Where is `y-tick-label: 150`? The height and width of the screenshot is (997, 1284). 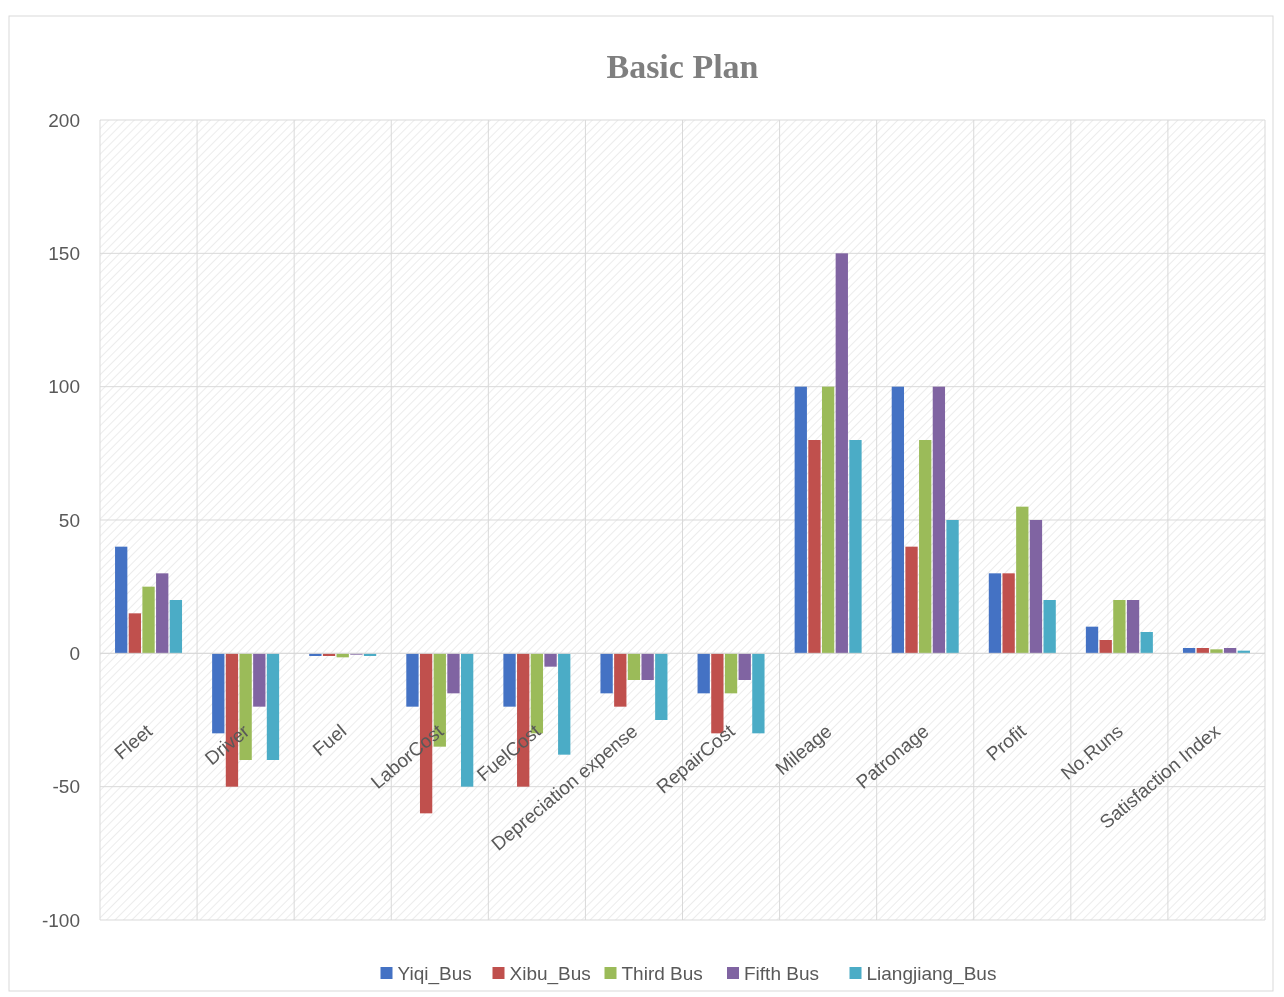
y-tick-label: 150 is located at coordinates (64, 253).